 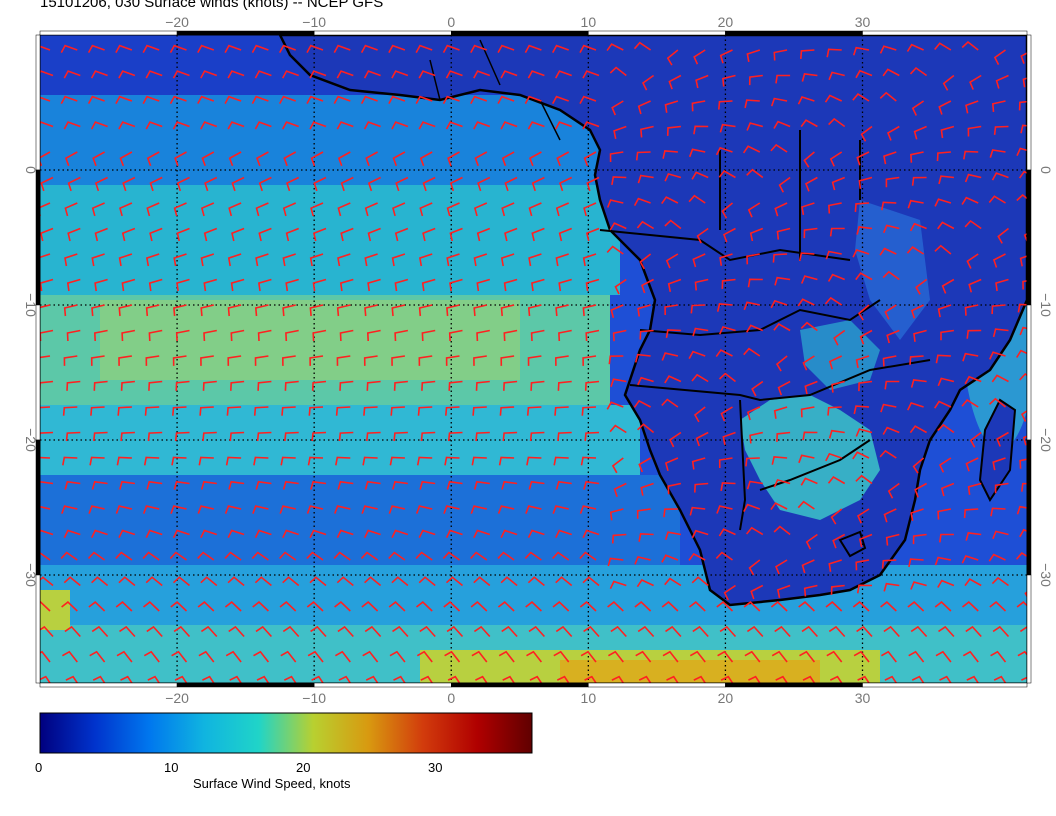 What do you see at coordinates (1046, 575) in the screenshot?
I see `lat-tick-label: −30` at bounding box center [1046, 575].